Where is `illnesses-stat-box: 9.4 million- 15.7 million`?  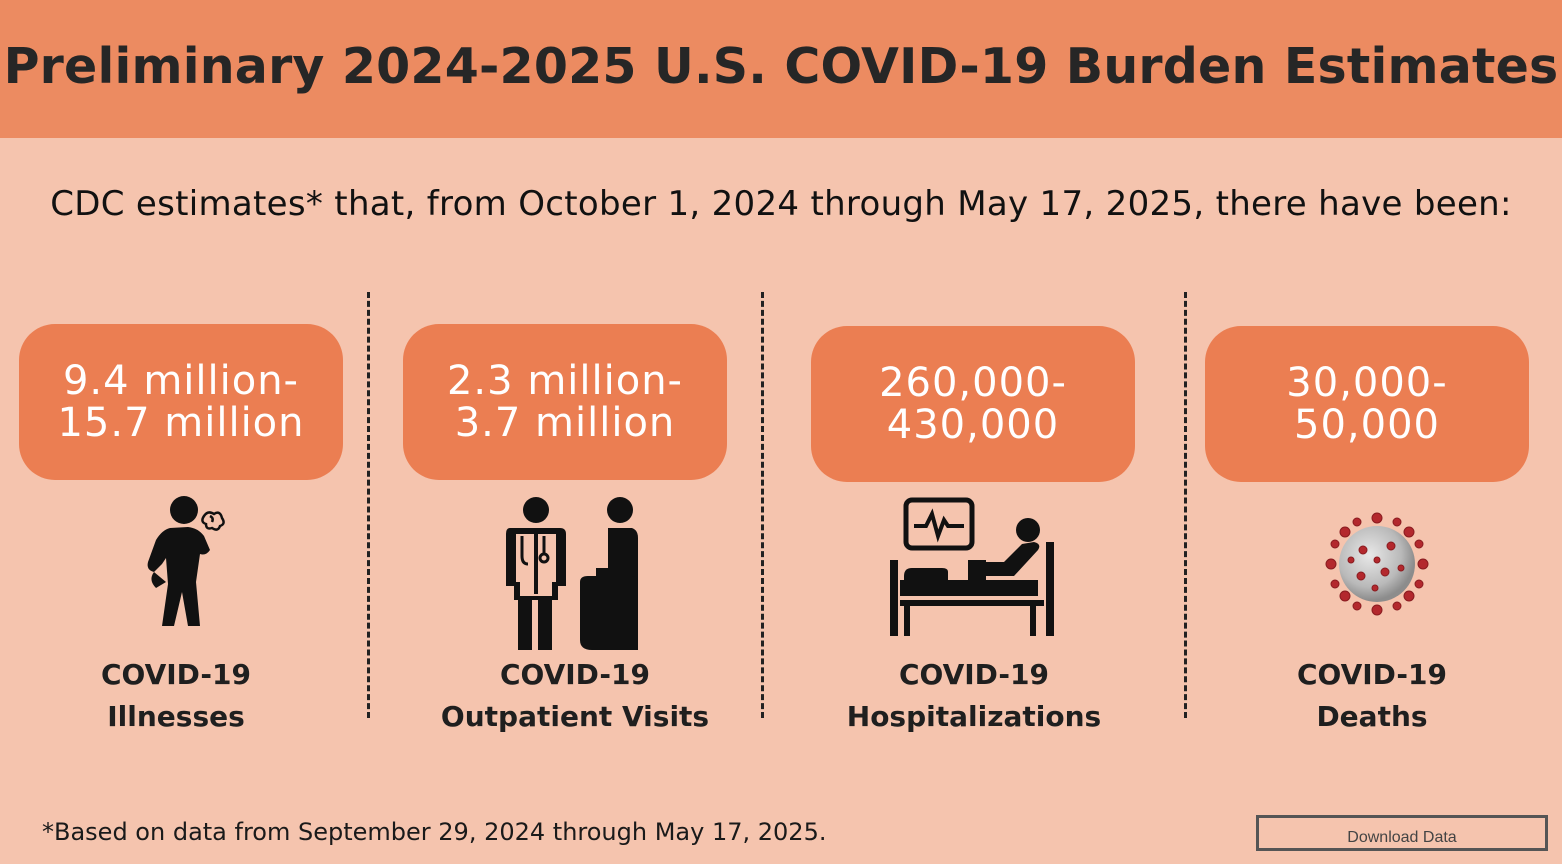
illnesses-stat-box: 9.4 million- 15.7 million is located at coordinates (181, 402).